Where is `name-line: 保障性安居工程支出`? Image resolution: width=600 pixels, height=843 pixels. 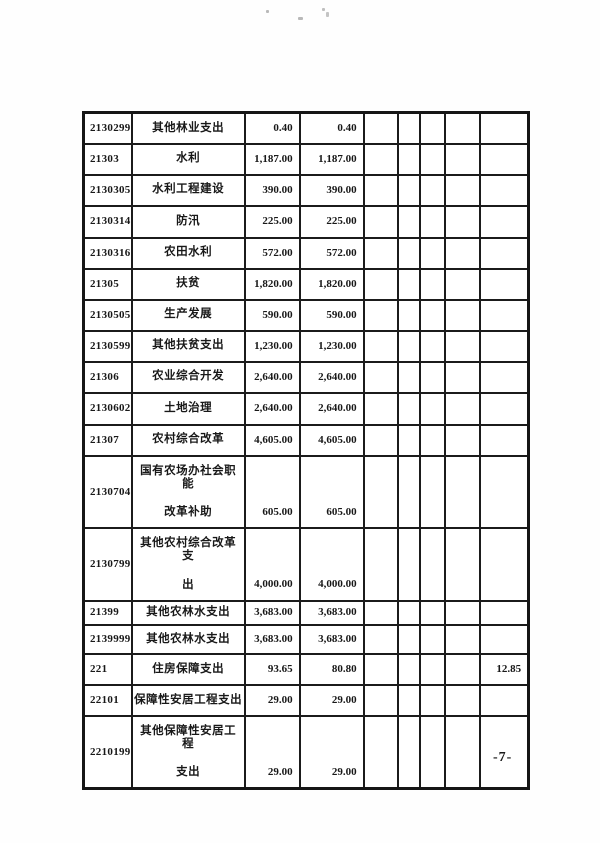
name-line: 保障性安居工程支出 is located at coordinates (188, 699).